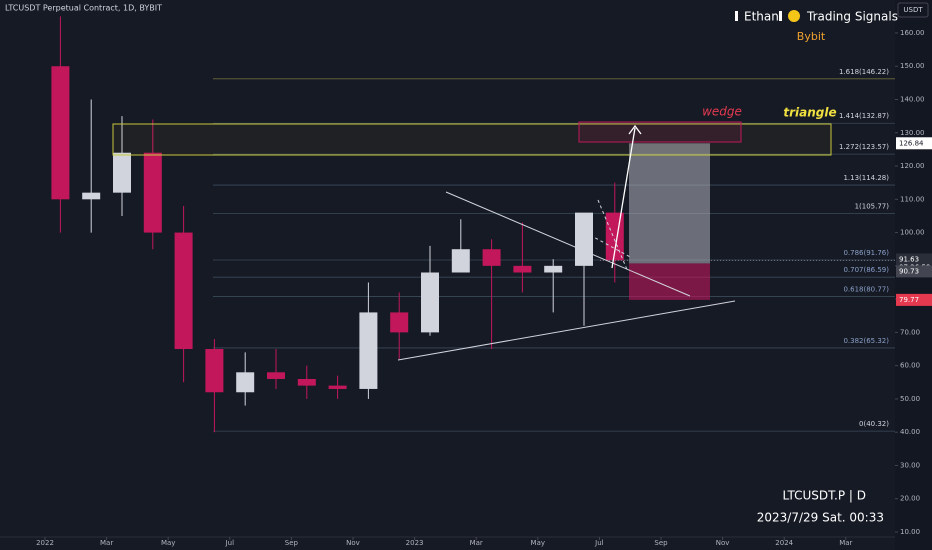 The height and width of the screenshot is (550, 932). What do you see at coordinates (660, 132) in the screenshot?
I see `wedge-zone` at bounding box center [660, 132].